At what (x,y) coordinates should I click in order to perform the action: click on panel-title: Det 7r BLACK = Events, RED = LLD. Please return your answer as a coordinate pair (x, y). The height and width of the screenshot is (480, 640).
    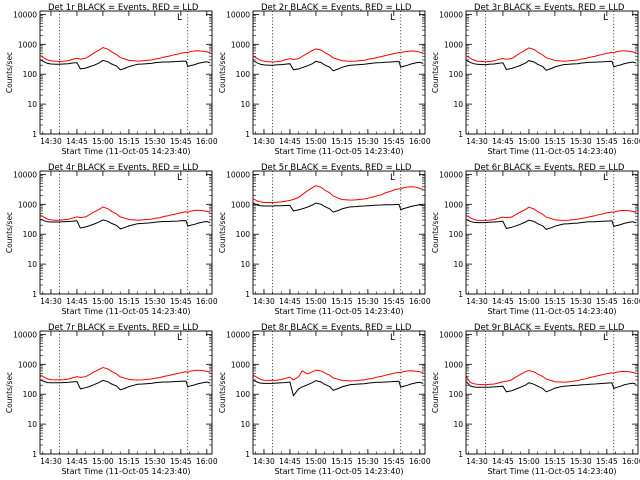
    Looking at the image, I should click on (123, 328).